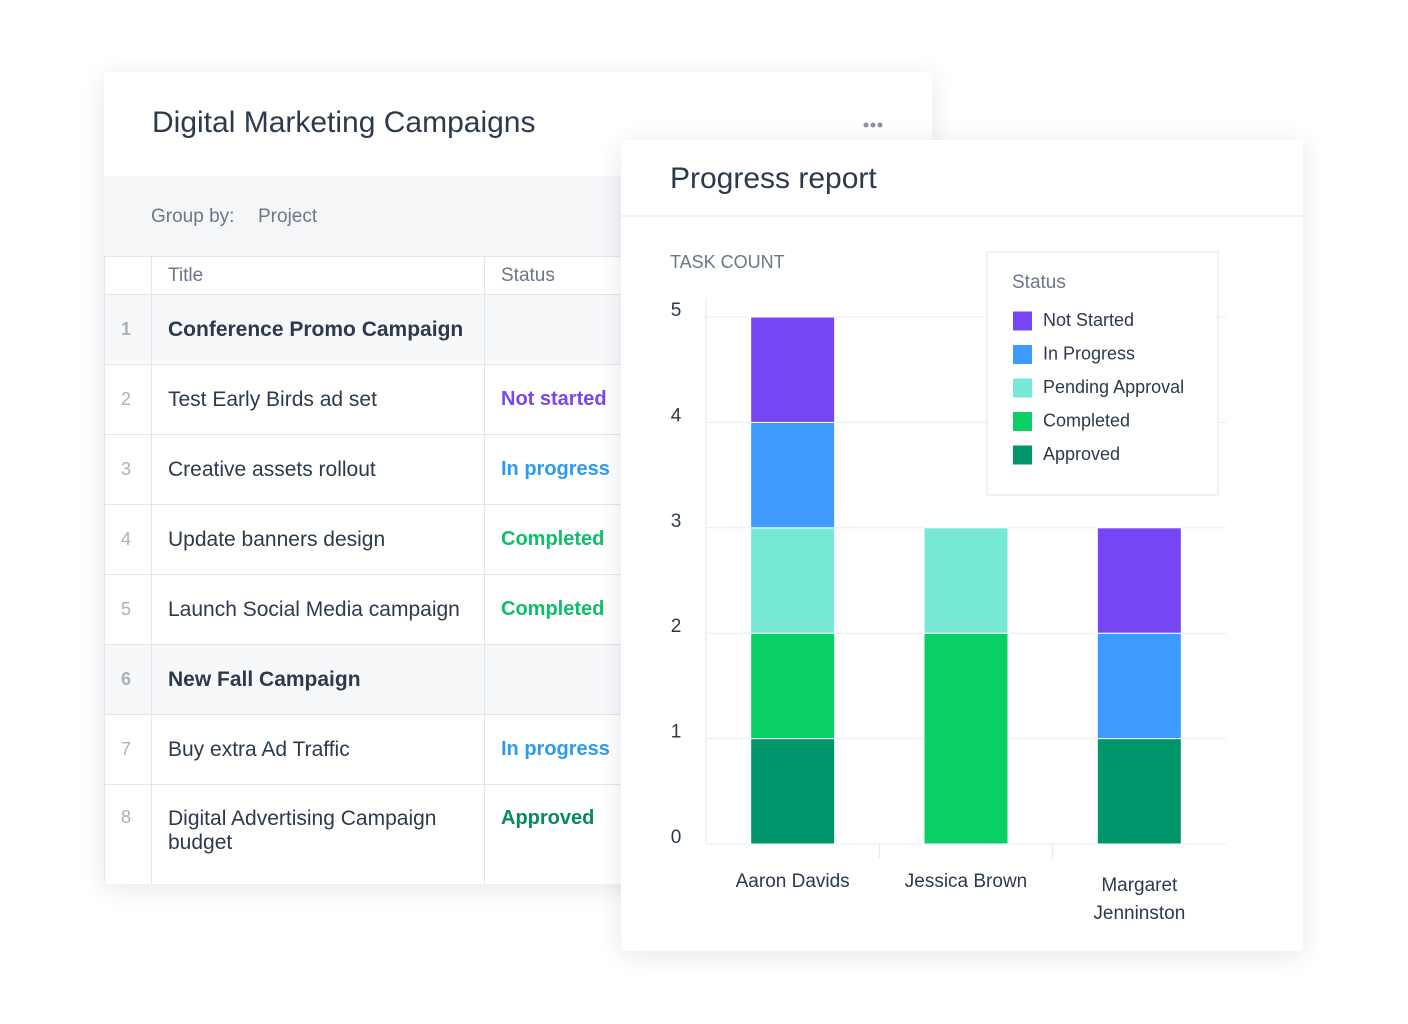 This screenshot has height=1024, width=1408. I want to click on task-title: Buy extra Ad Traffic, so click(318, 749).